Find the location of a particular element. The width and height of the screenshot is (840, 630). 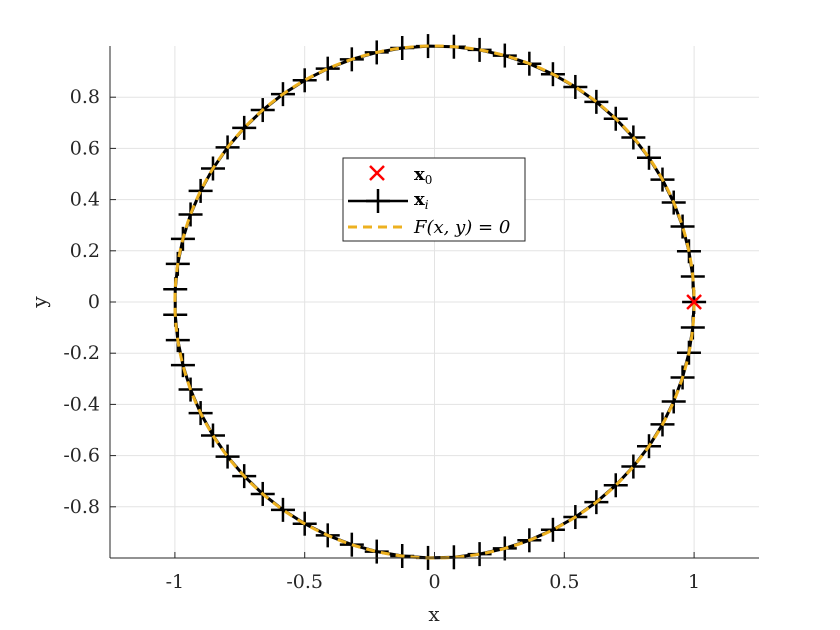

y-tick-label: -0.6 is located at coordinates (81, 456).